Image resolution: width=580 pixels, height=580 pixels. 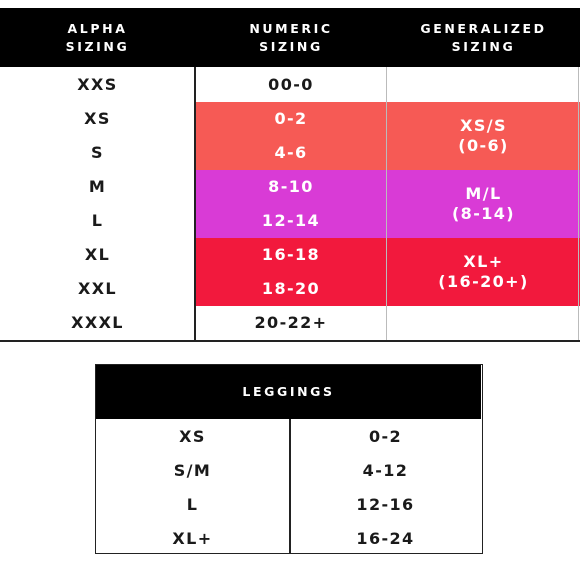 I want to click on alpha-size-xxxl: XXXL, so click(x=97, y=322).